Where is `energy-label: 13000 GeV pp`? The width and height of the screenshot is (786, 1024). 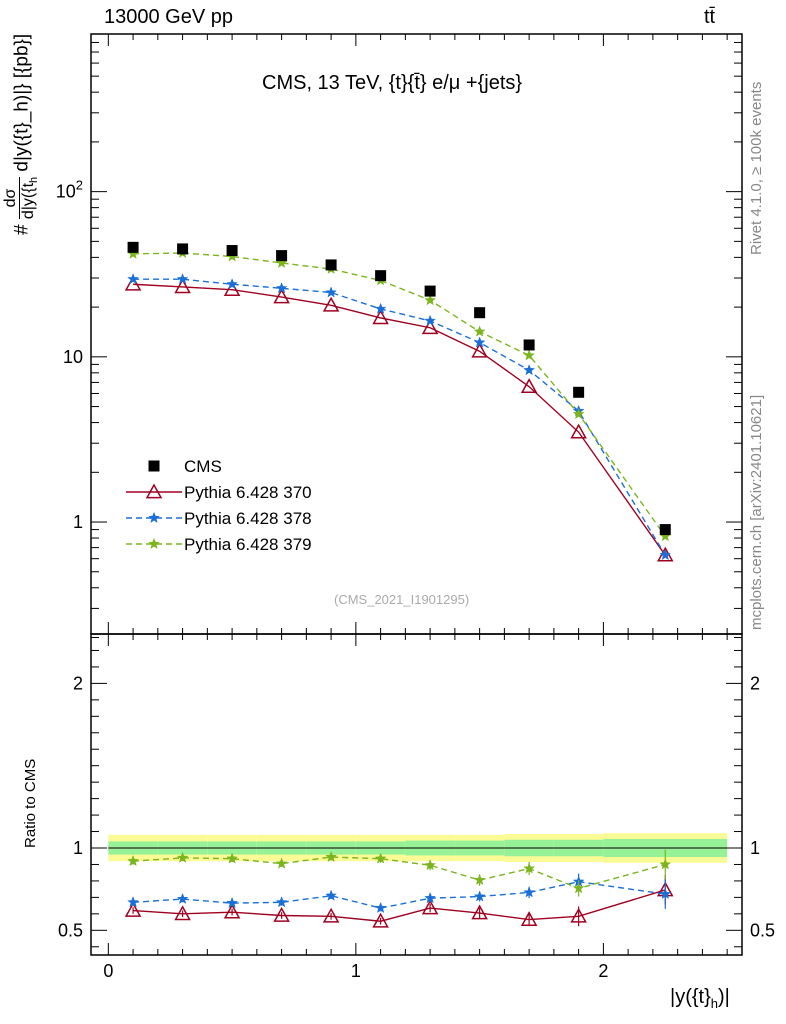
energy-label: 13000 GeV pp is located at coordinates (168, 17).